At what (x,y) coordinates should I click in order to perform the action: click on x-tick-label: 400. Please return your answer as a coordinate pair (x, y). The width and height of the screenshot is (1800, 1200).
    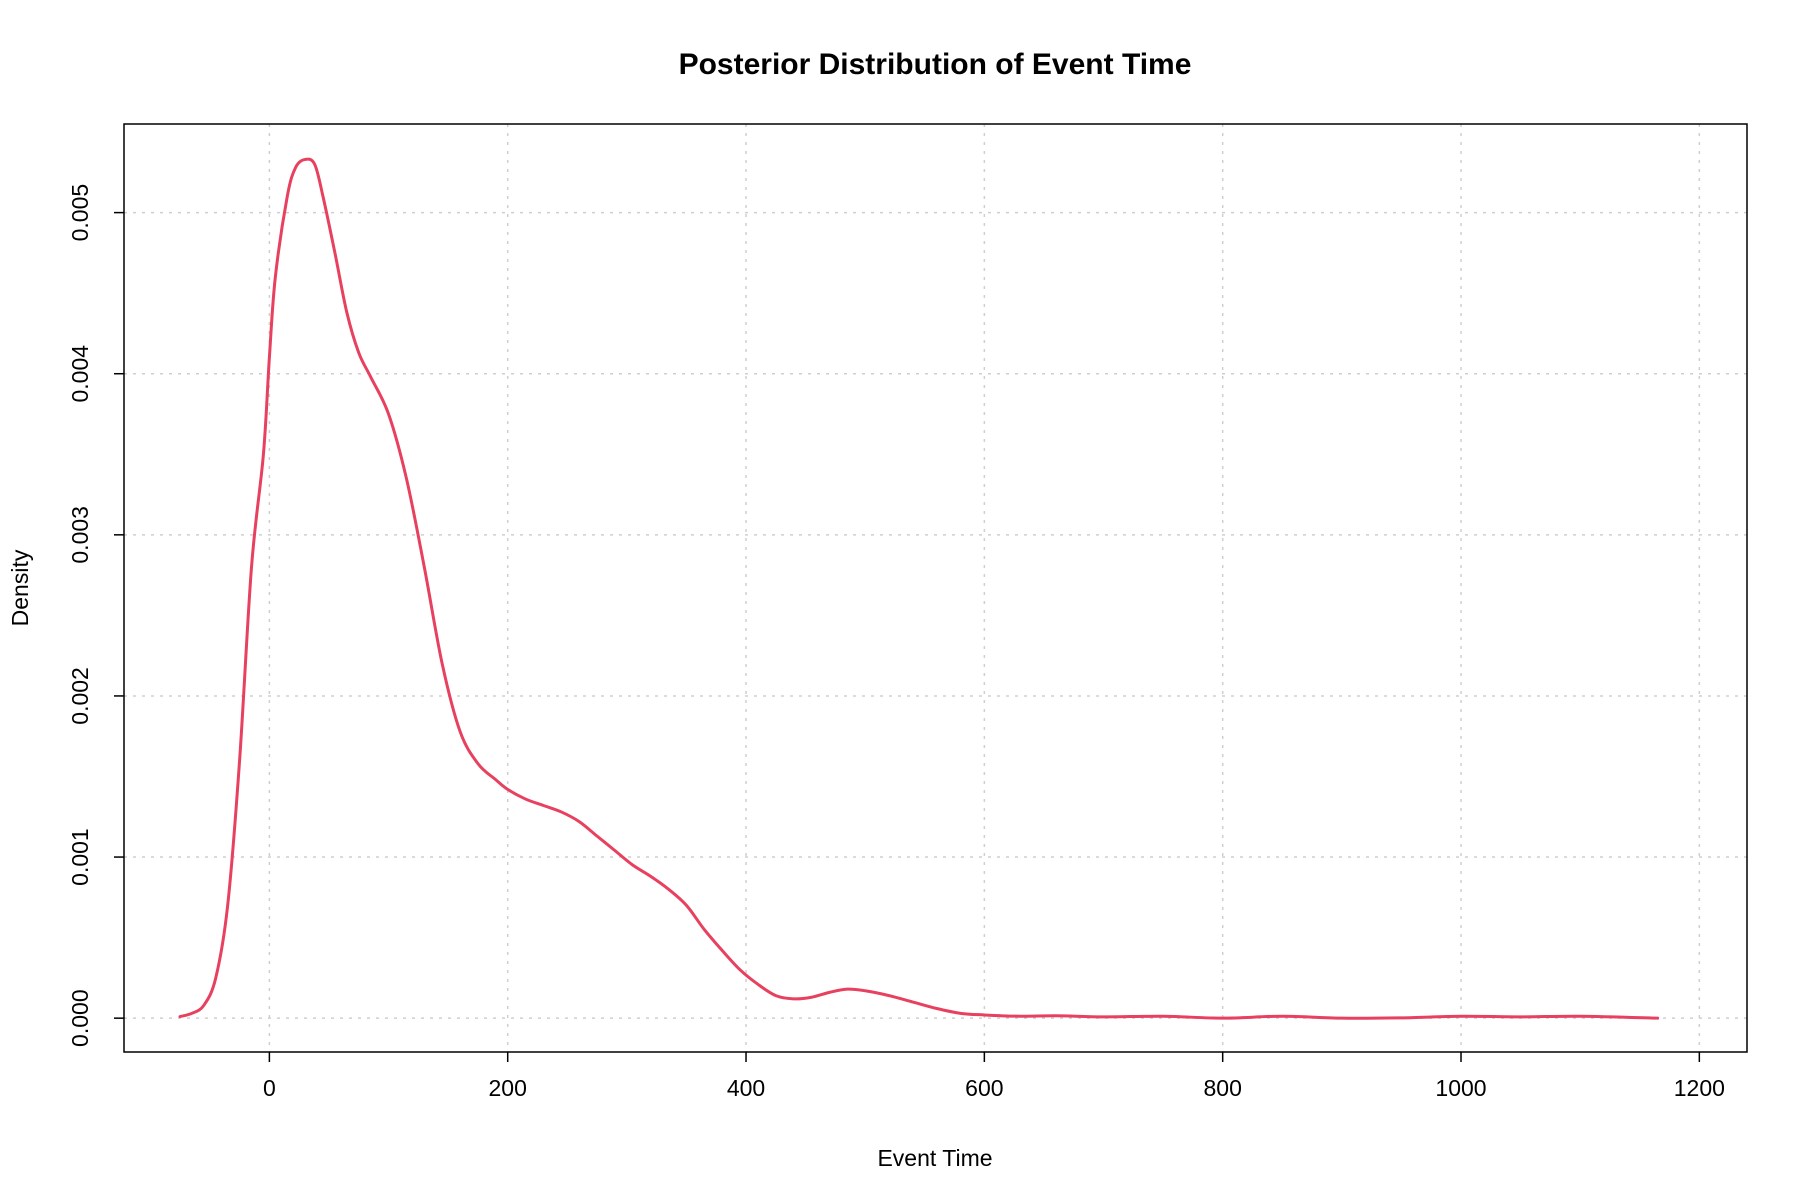
    Looking at the image, I should click on (746, 1088).